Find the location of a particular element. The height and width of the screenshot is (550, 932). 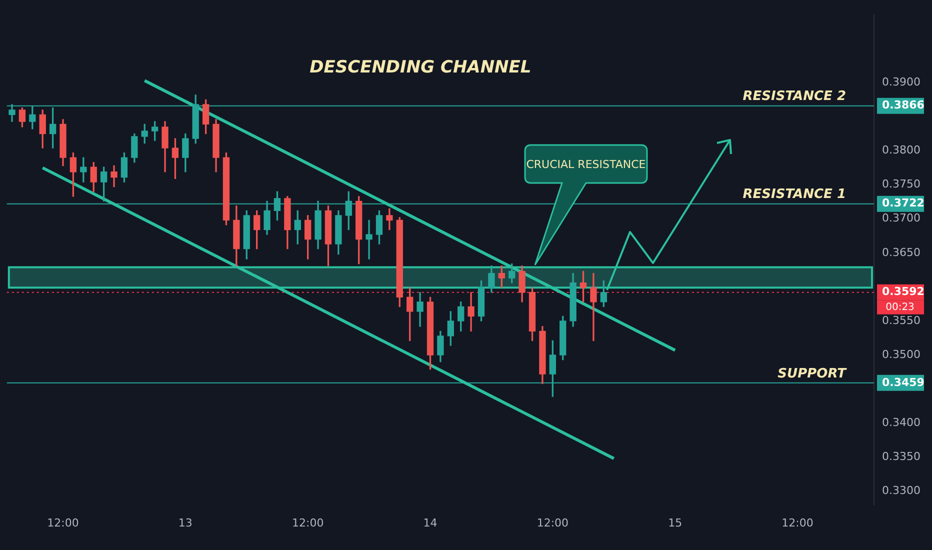

speech-bubble: CRUCIAL RESISTANCE is located at coordinates (586, 205).